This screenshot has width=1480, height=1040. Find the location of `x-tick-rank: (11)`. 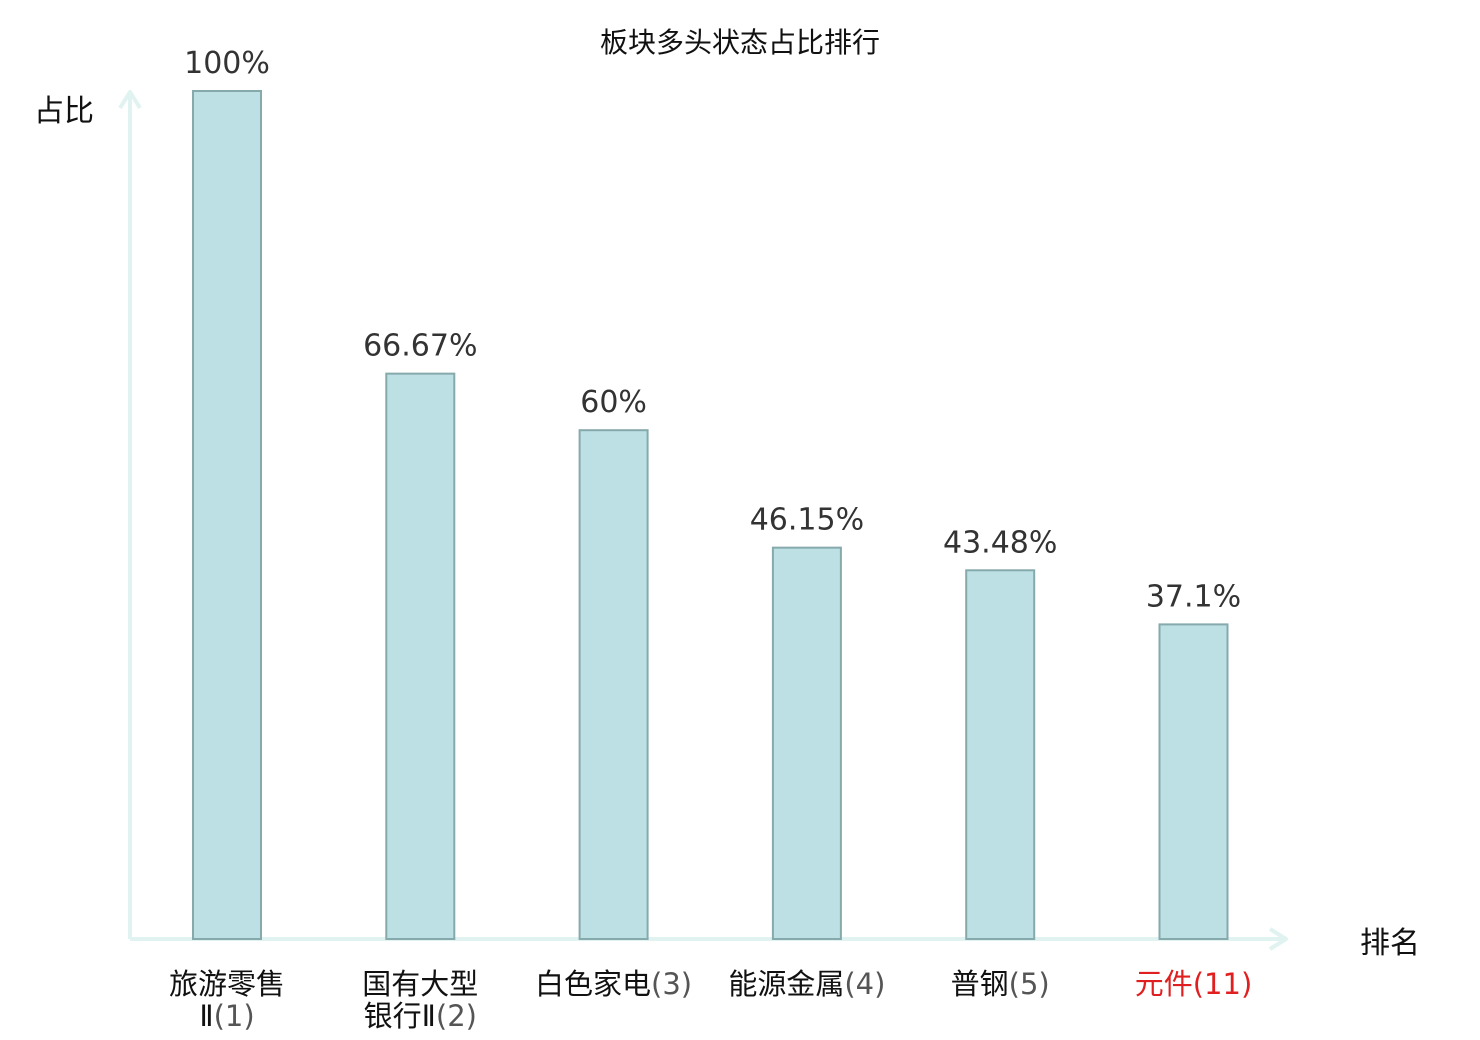

x-tick-rank: (11) is located at coordinates (1223, 984).